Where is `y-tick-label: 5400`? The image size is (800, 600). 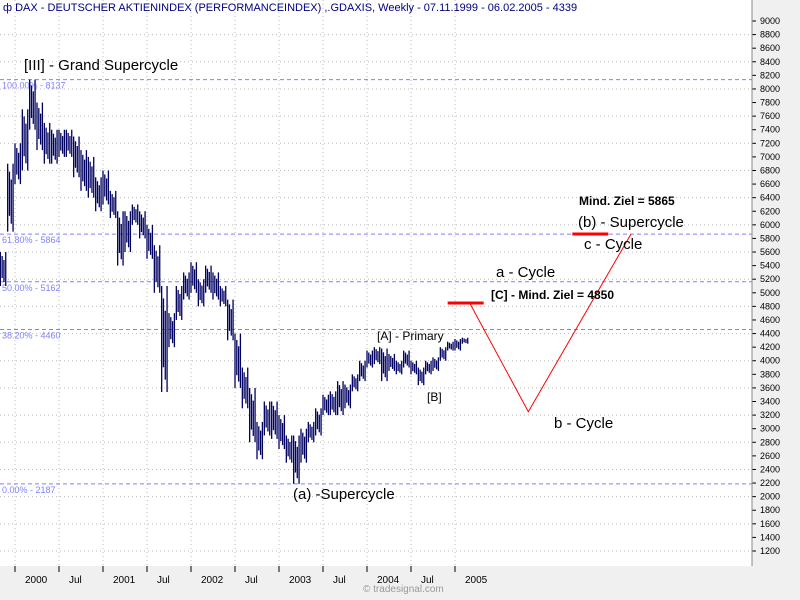 y-tick-label: 5400 is located at coordinates (770, 266).